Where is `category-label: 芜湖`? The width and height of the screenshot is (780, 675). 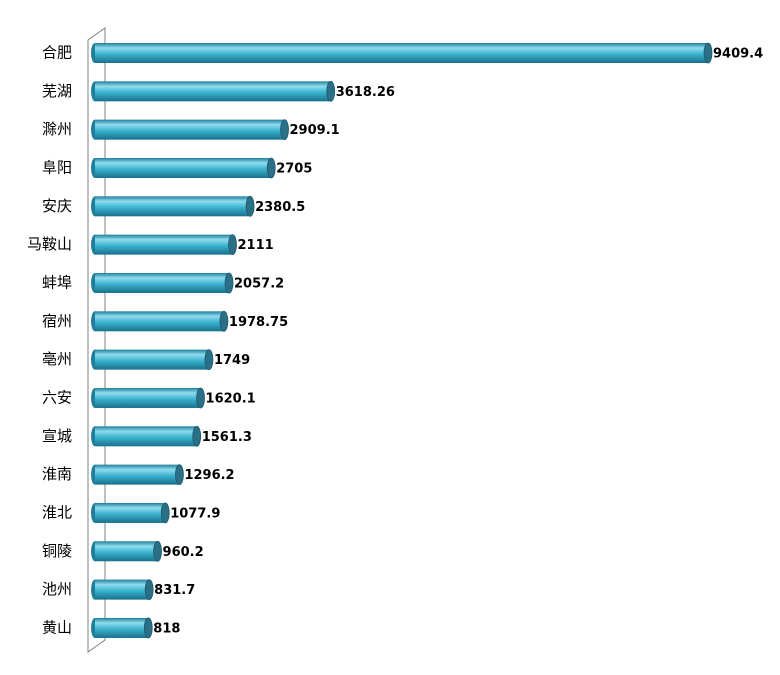
category-label: 芜湖 is located at coordinates (57, 91).